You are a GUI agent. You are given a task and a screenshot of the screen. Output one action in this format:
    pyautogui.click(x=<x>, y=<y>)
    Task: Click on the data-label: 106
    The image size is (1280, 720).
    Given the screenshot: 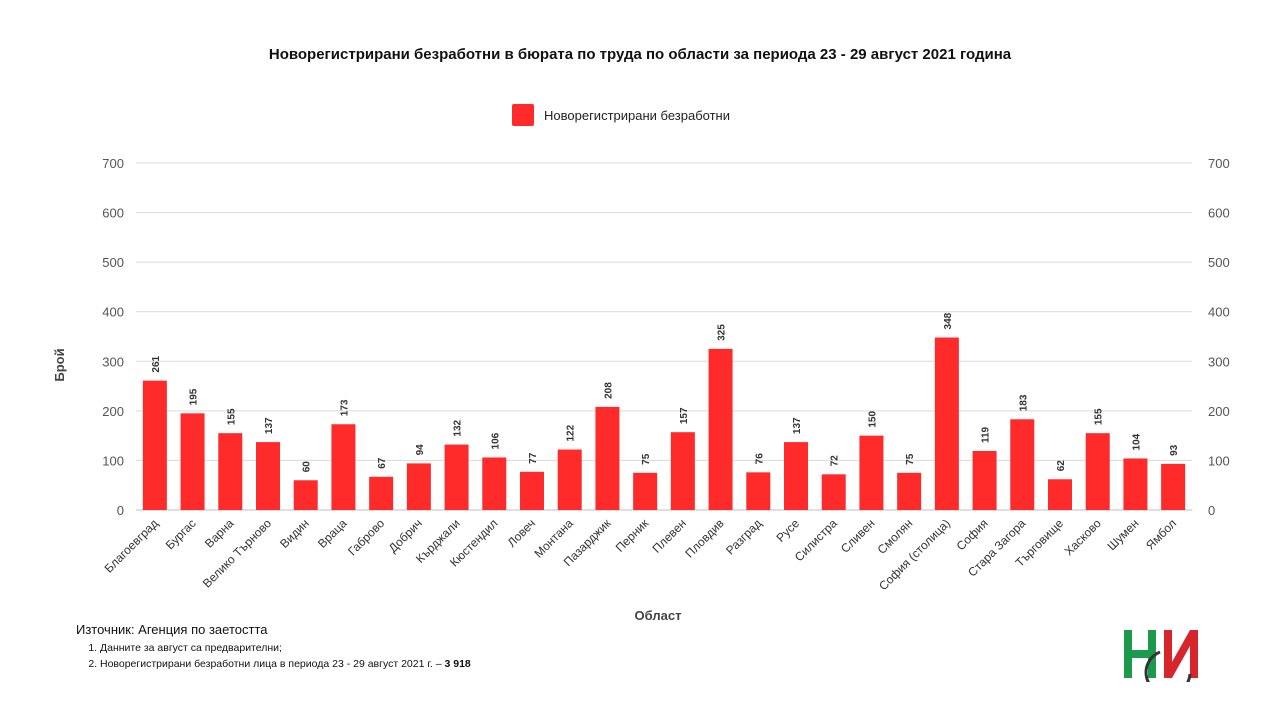 What is the action you would take?
    pyautogui.click(x=495, y=440)
    